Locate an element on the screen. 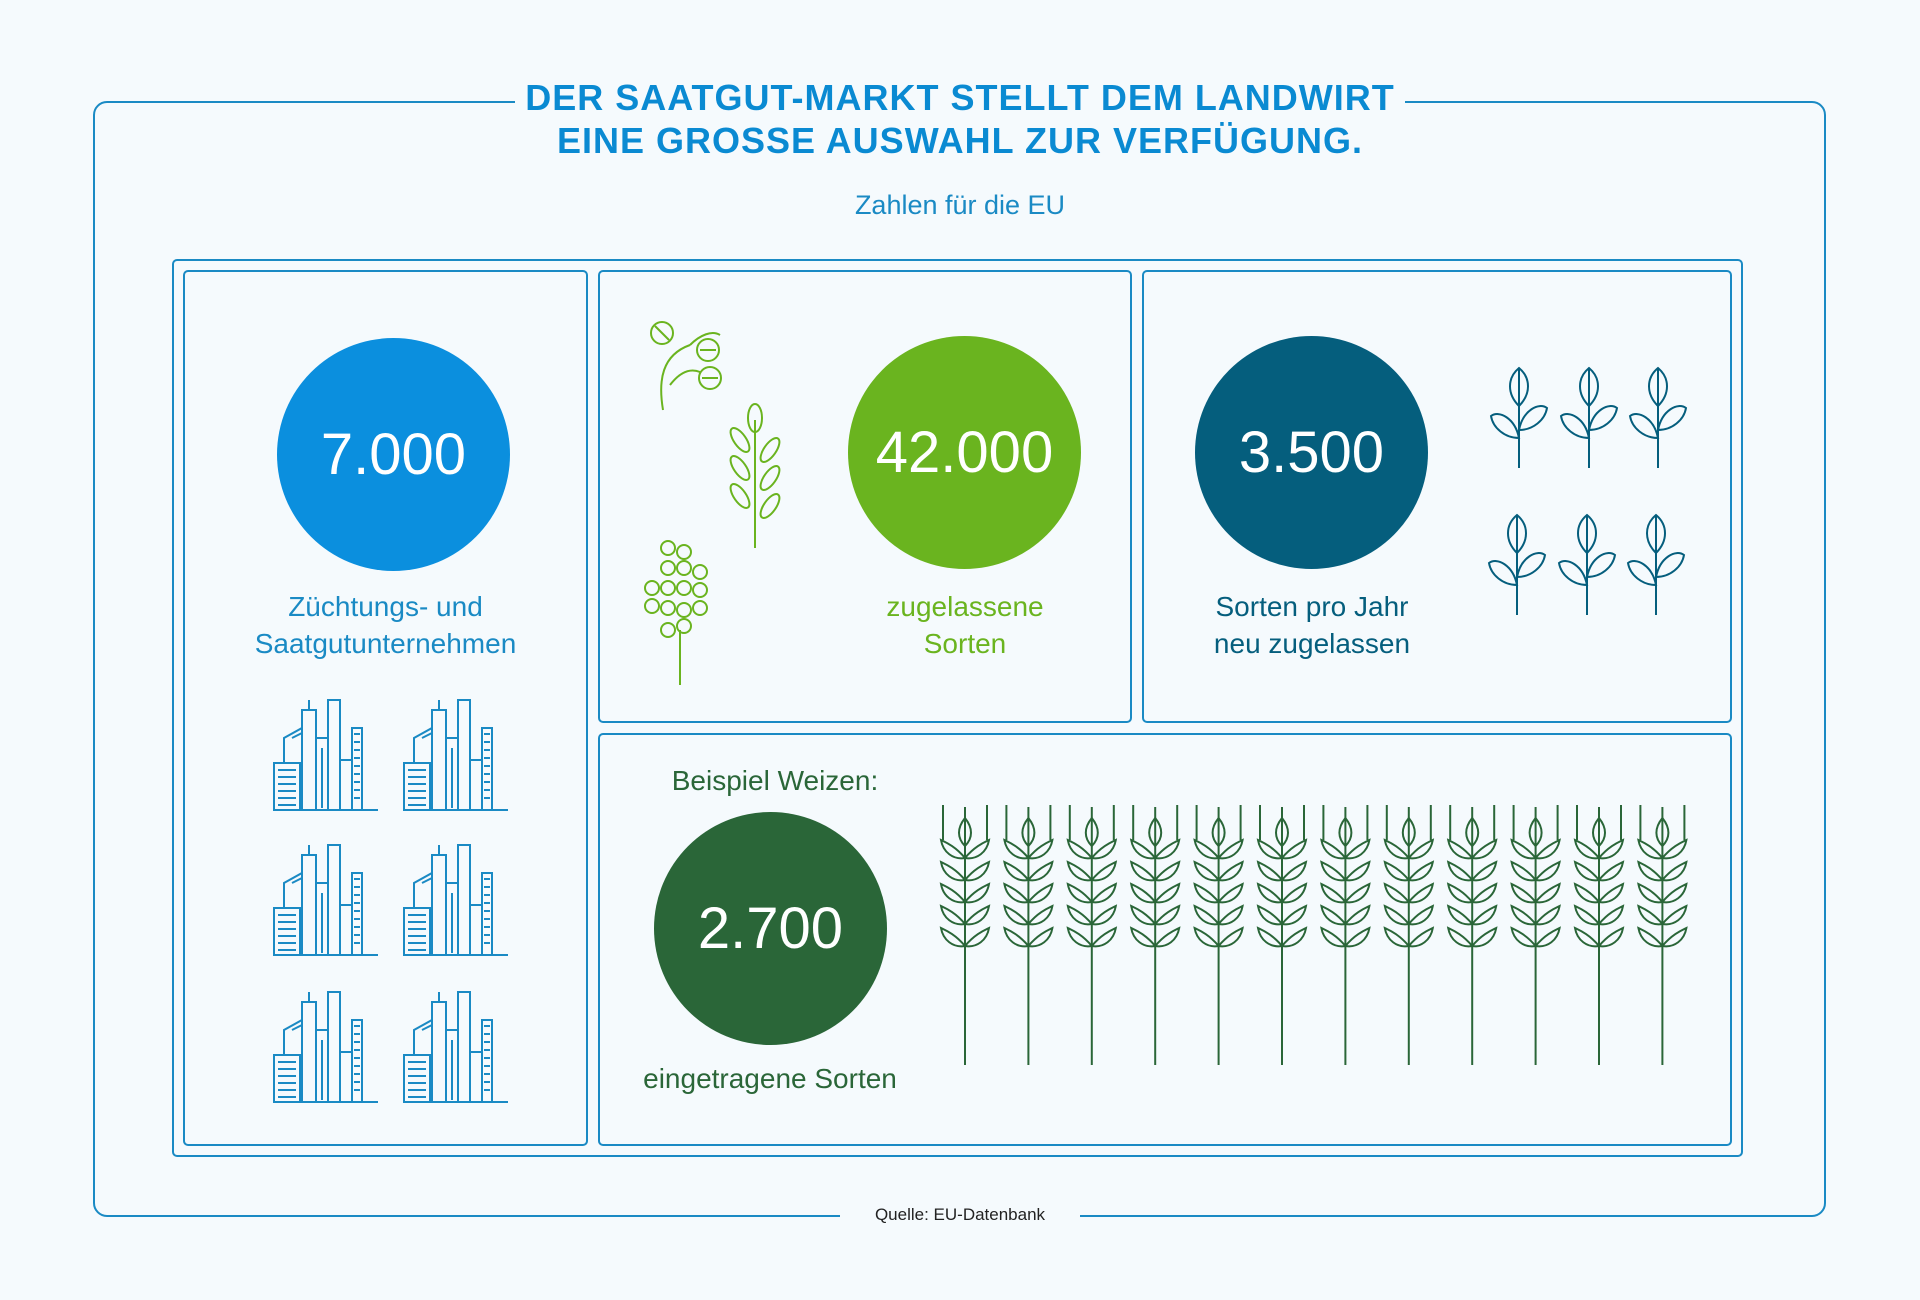 This screenshot has height=1300, width=1920. companies-label: Züchtungs- und Saatgutunternehmen is located at coordinates (385, 625).